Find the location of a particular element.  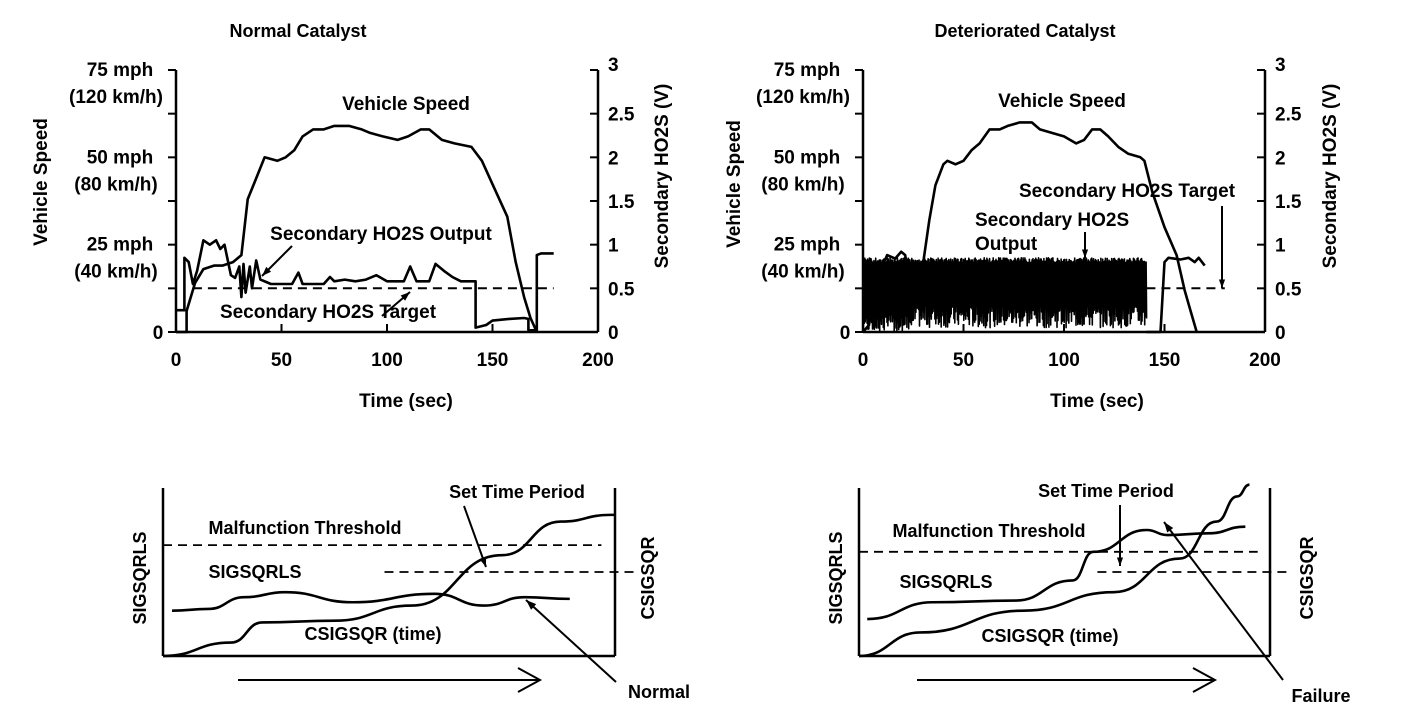

failure-arrow is located at coordinates (1223, 601).